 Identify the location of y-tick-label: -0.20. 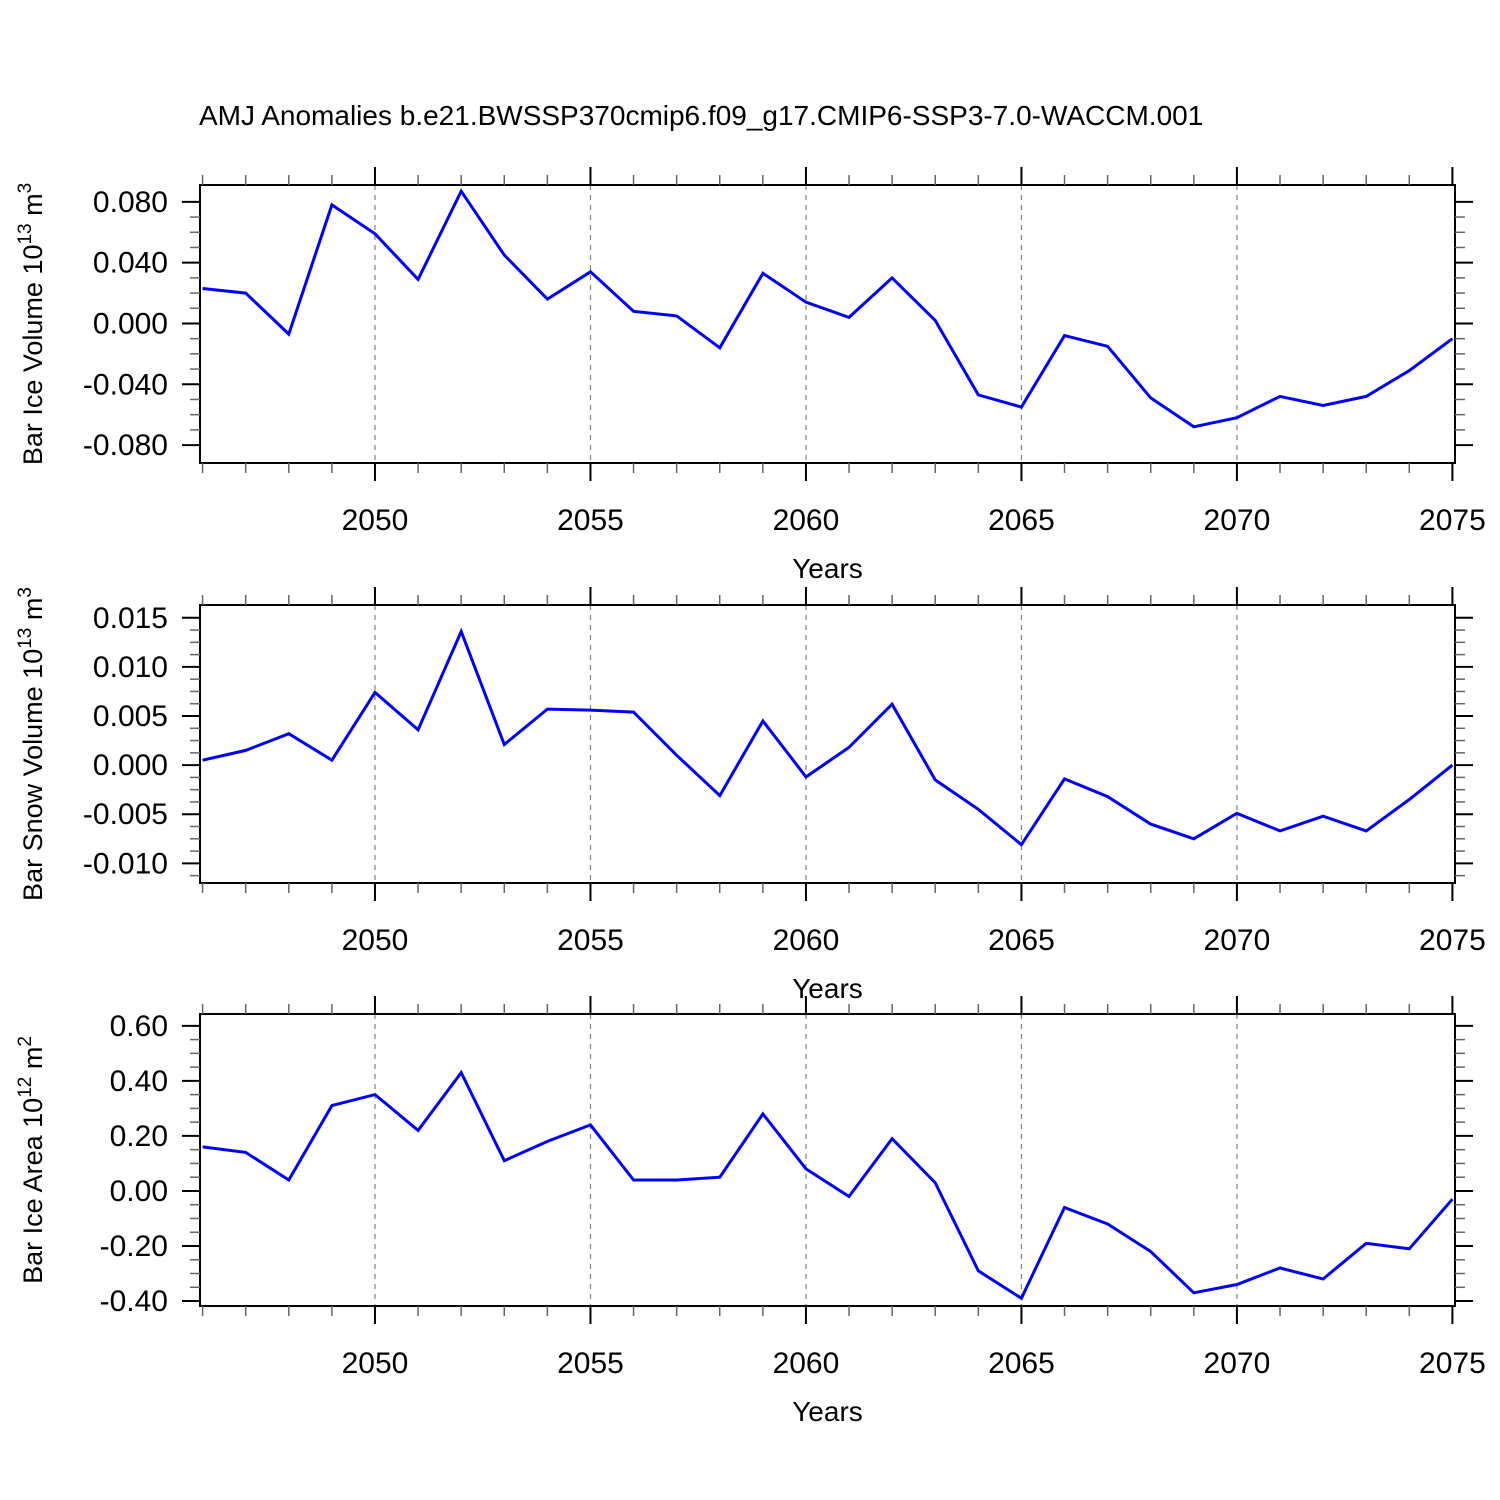
(134, 1246).